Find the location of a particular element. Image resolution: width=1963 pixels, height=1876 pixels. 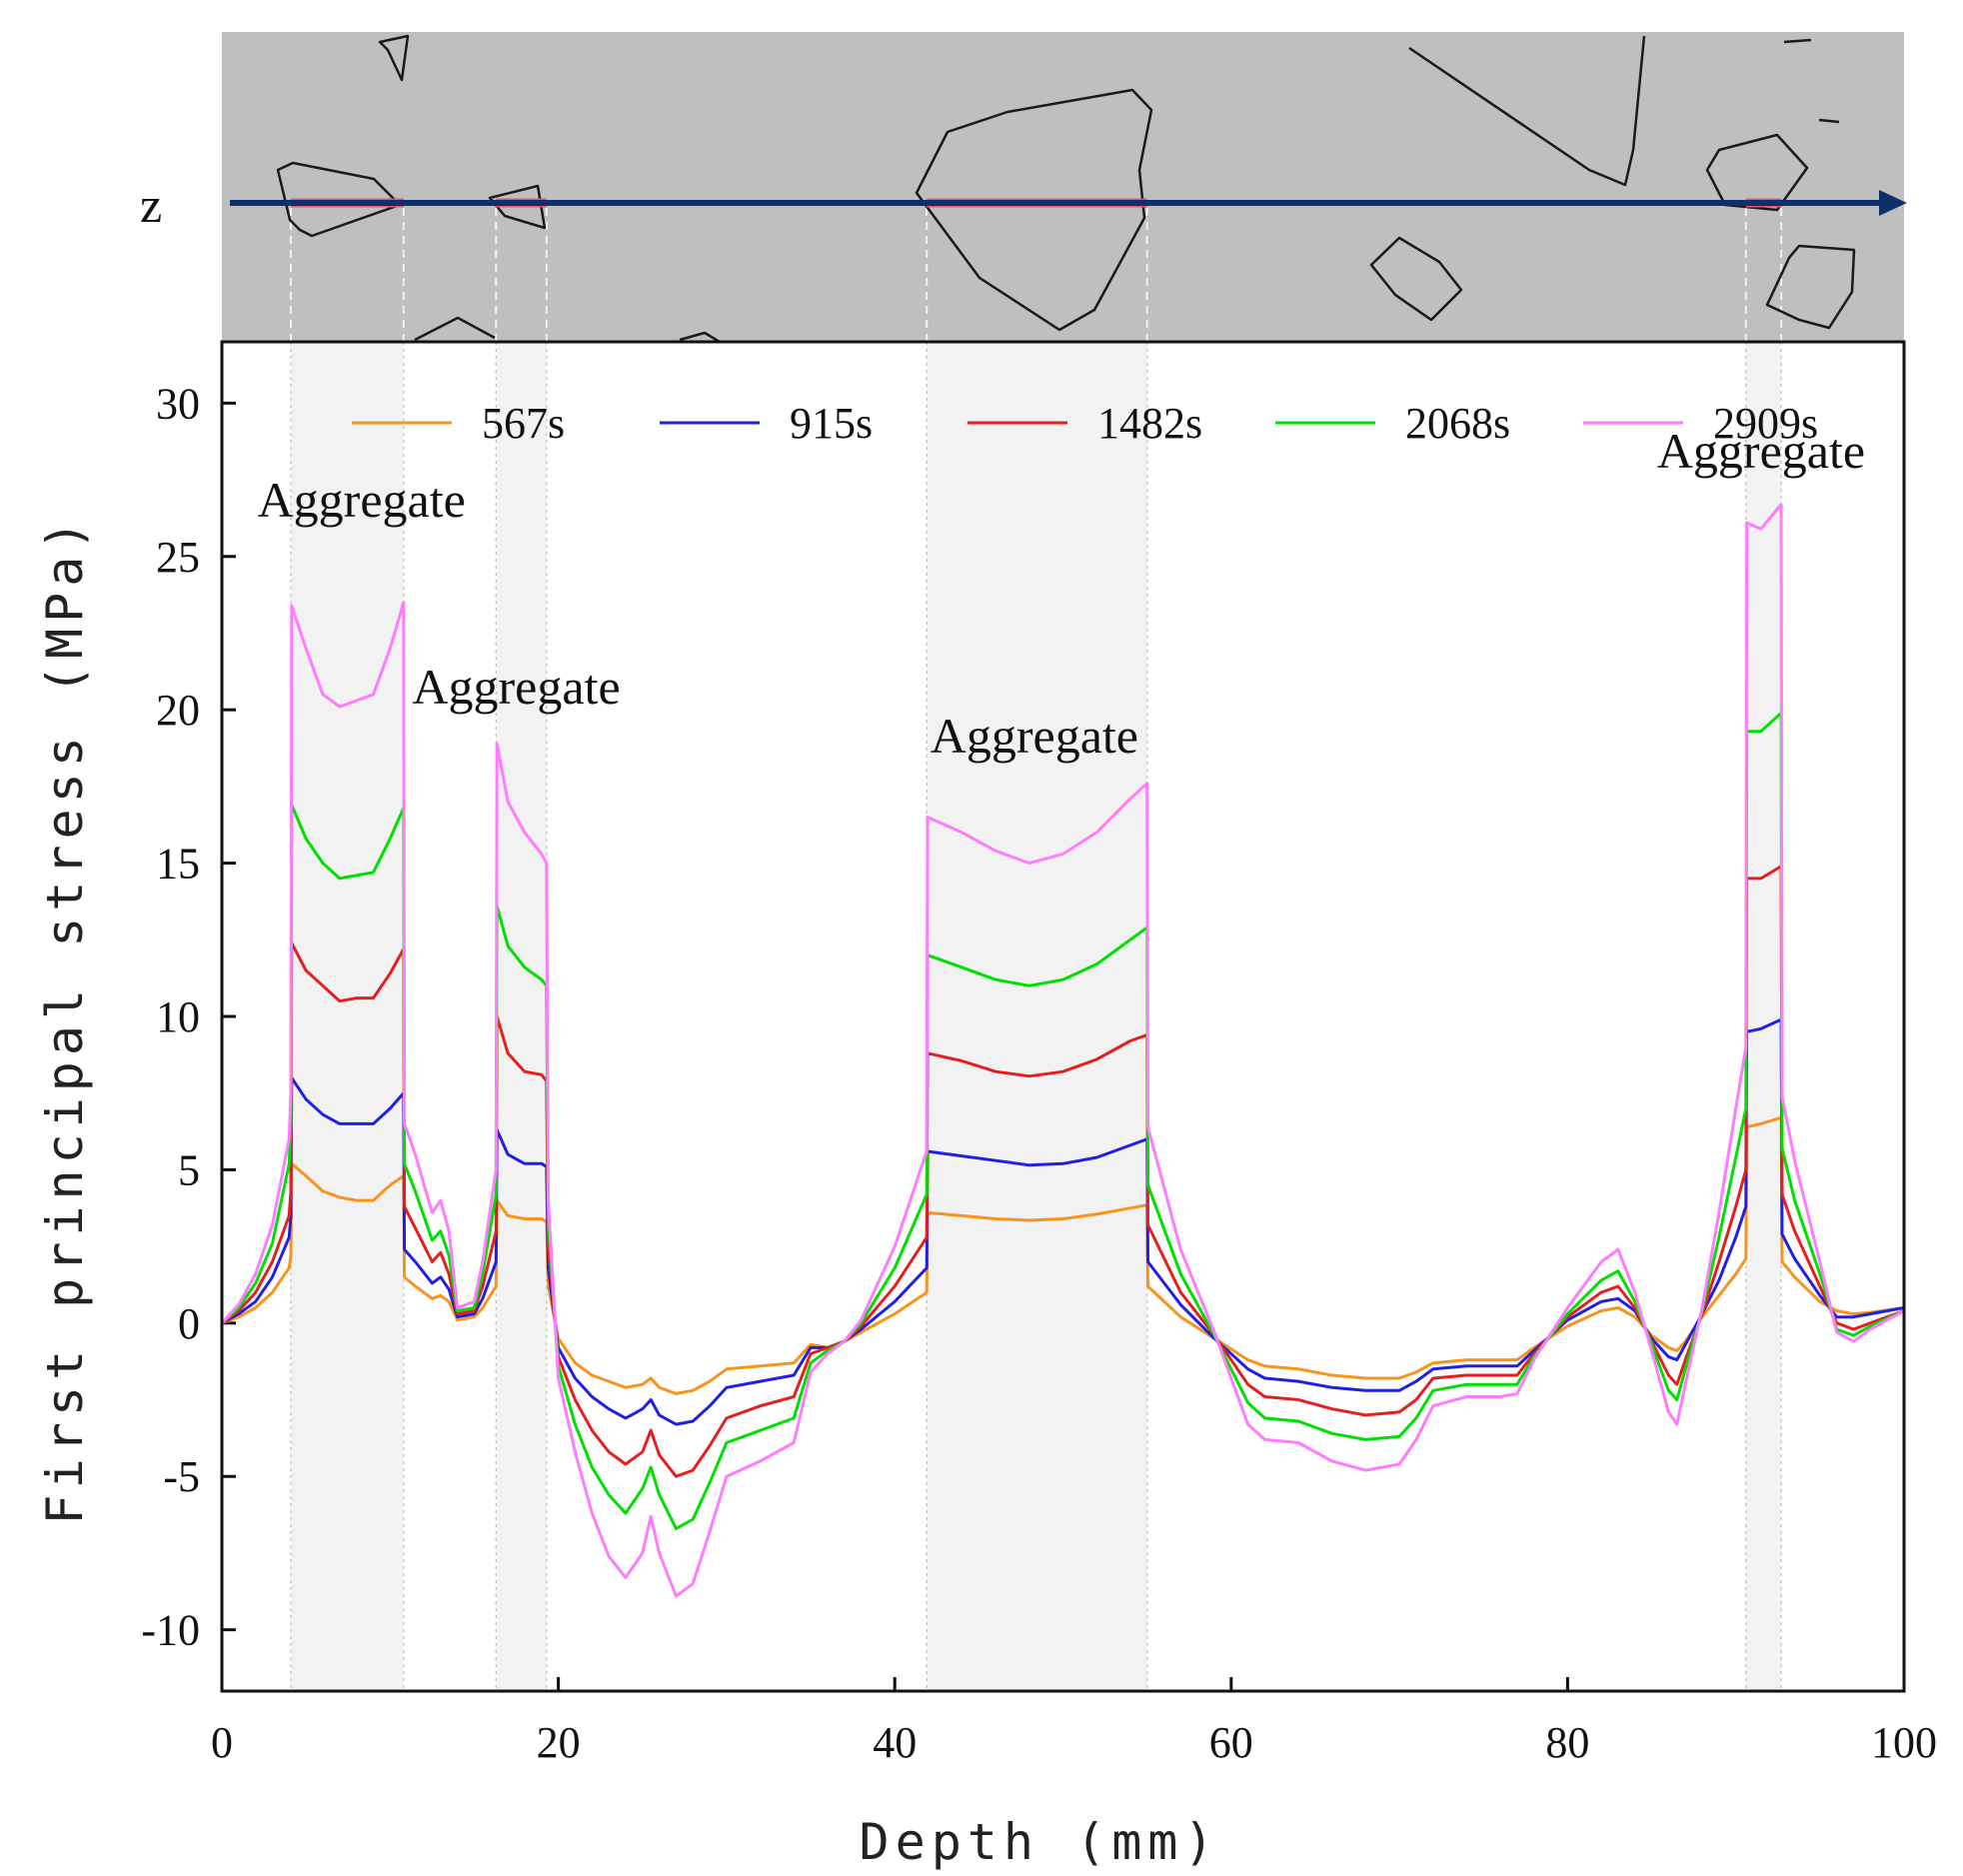

z-axis-arrow-icon is located at coordinates (1893, 203).